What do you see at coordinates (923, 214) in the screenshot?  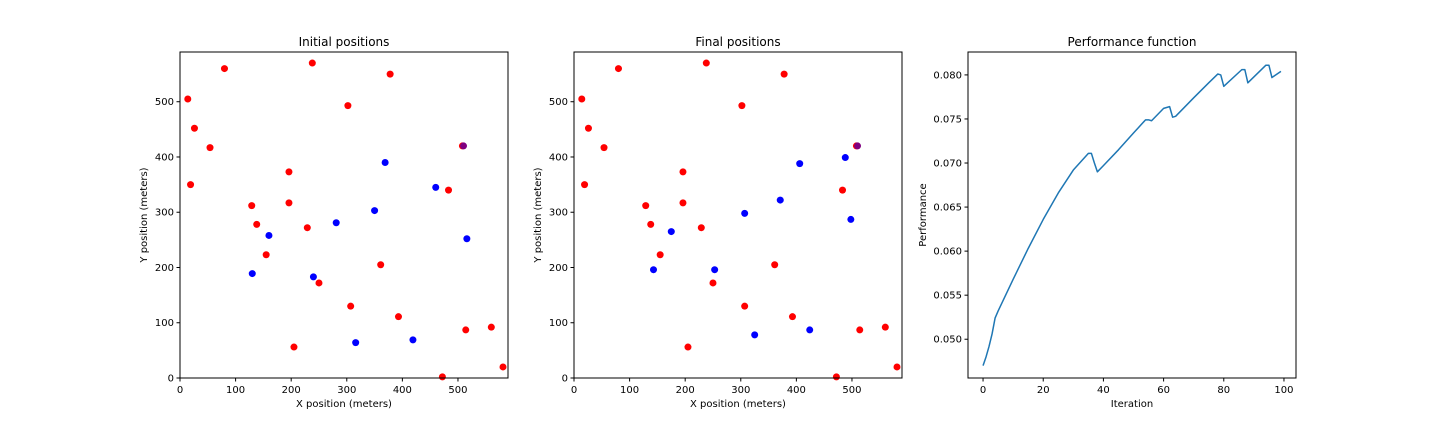 I see `y-axis-label: Performance` at bounding box center [923, 214].